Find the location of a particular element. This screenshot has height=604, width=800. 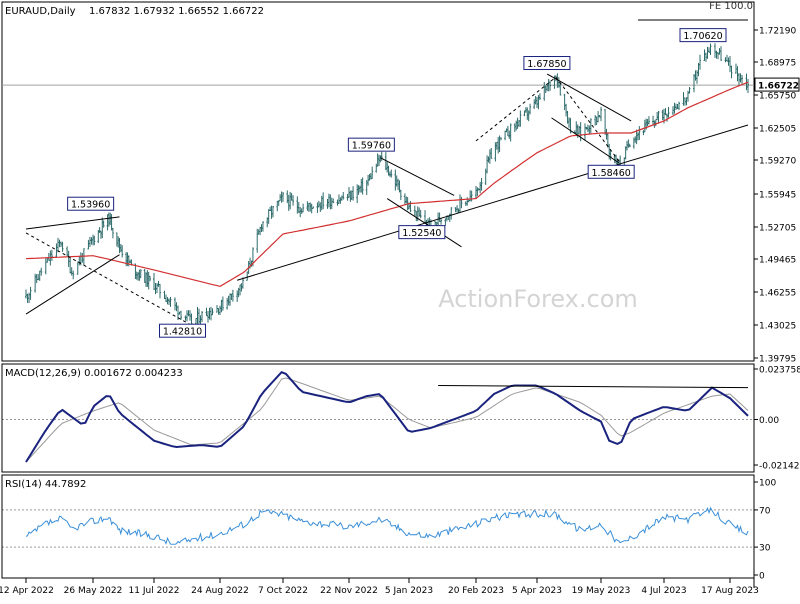

price-tick-label: 1.59270 is located at coordinates (777, 162).